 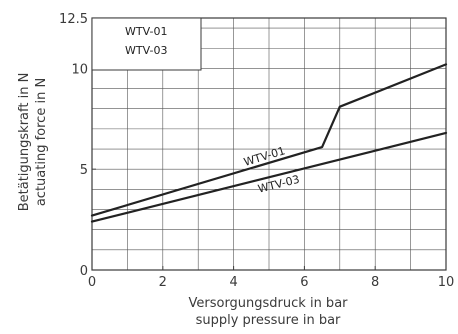 I want to click on x-tick-label: 4, so click(x=233, y=282).